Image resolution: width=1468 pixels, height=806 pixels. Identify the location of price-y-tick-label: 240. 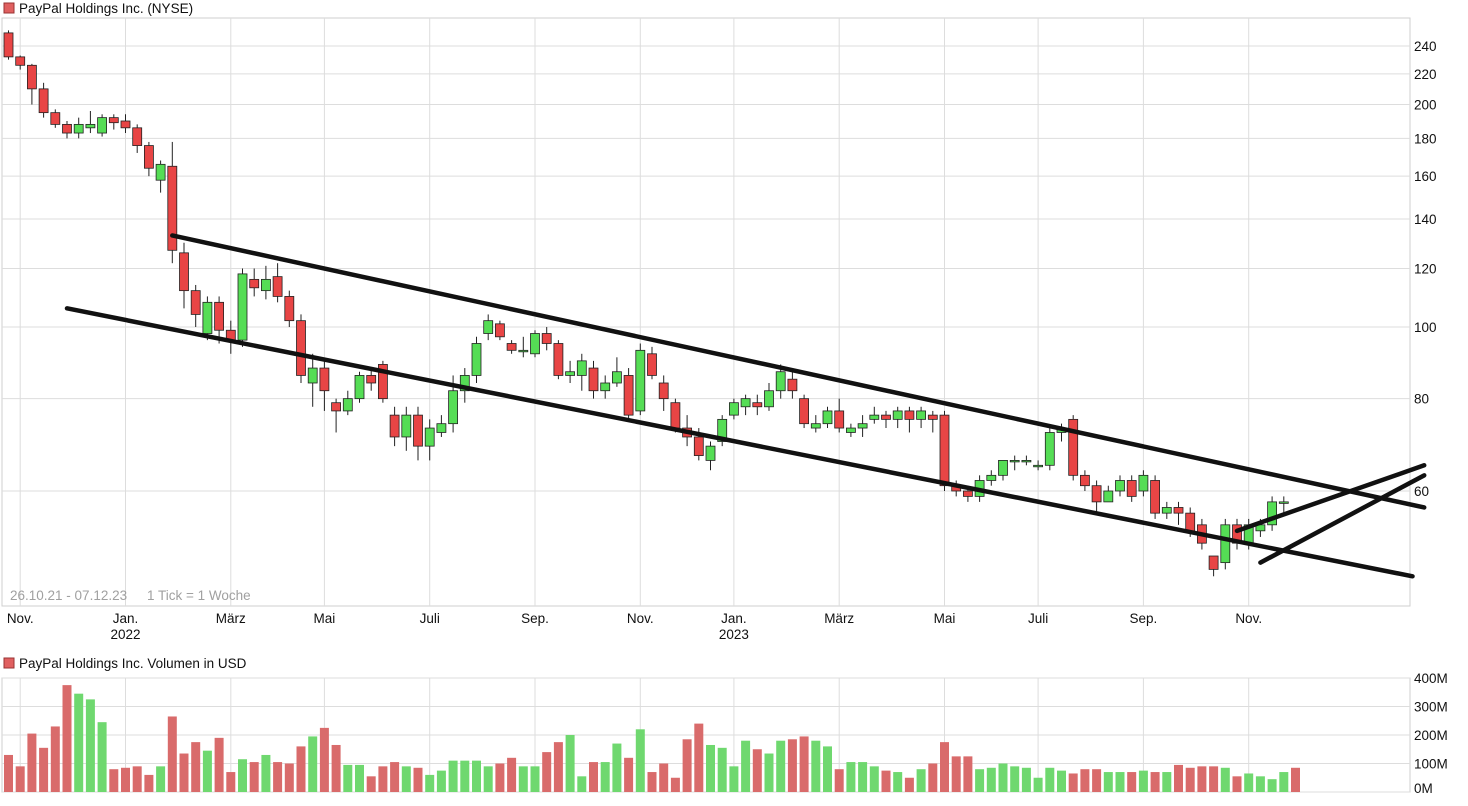
(1425, 46).